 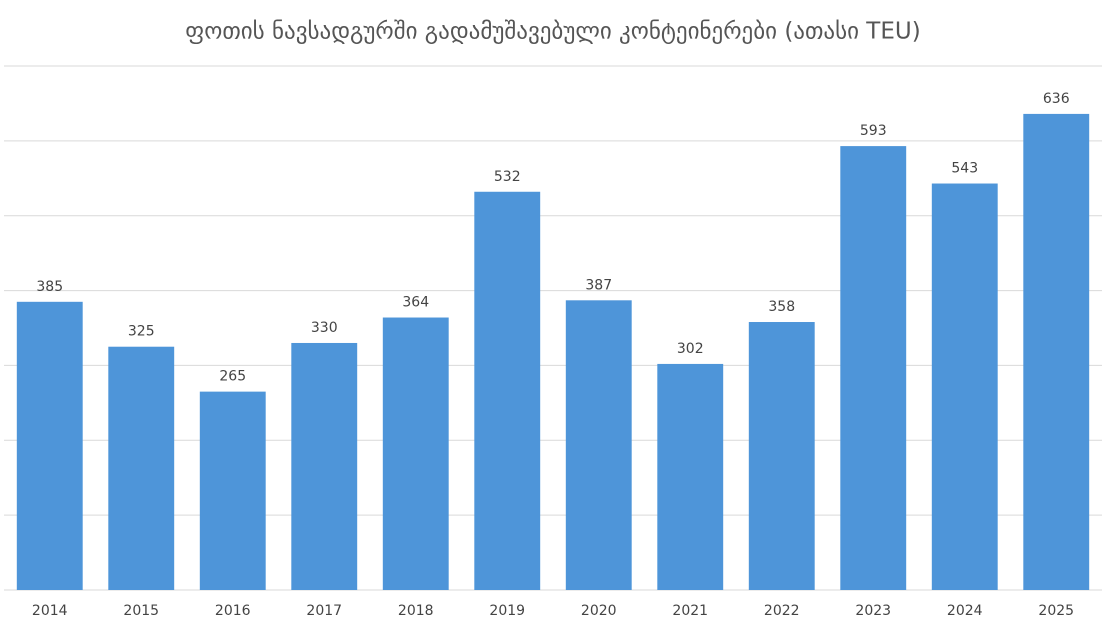 What do you see at coordinates (690, 349) in the screenshot?
I see `value-label: 302` at bounding box center [690, 349].